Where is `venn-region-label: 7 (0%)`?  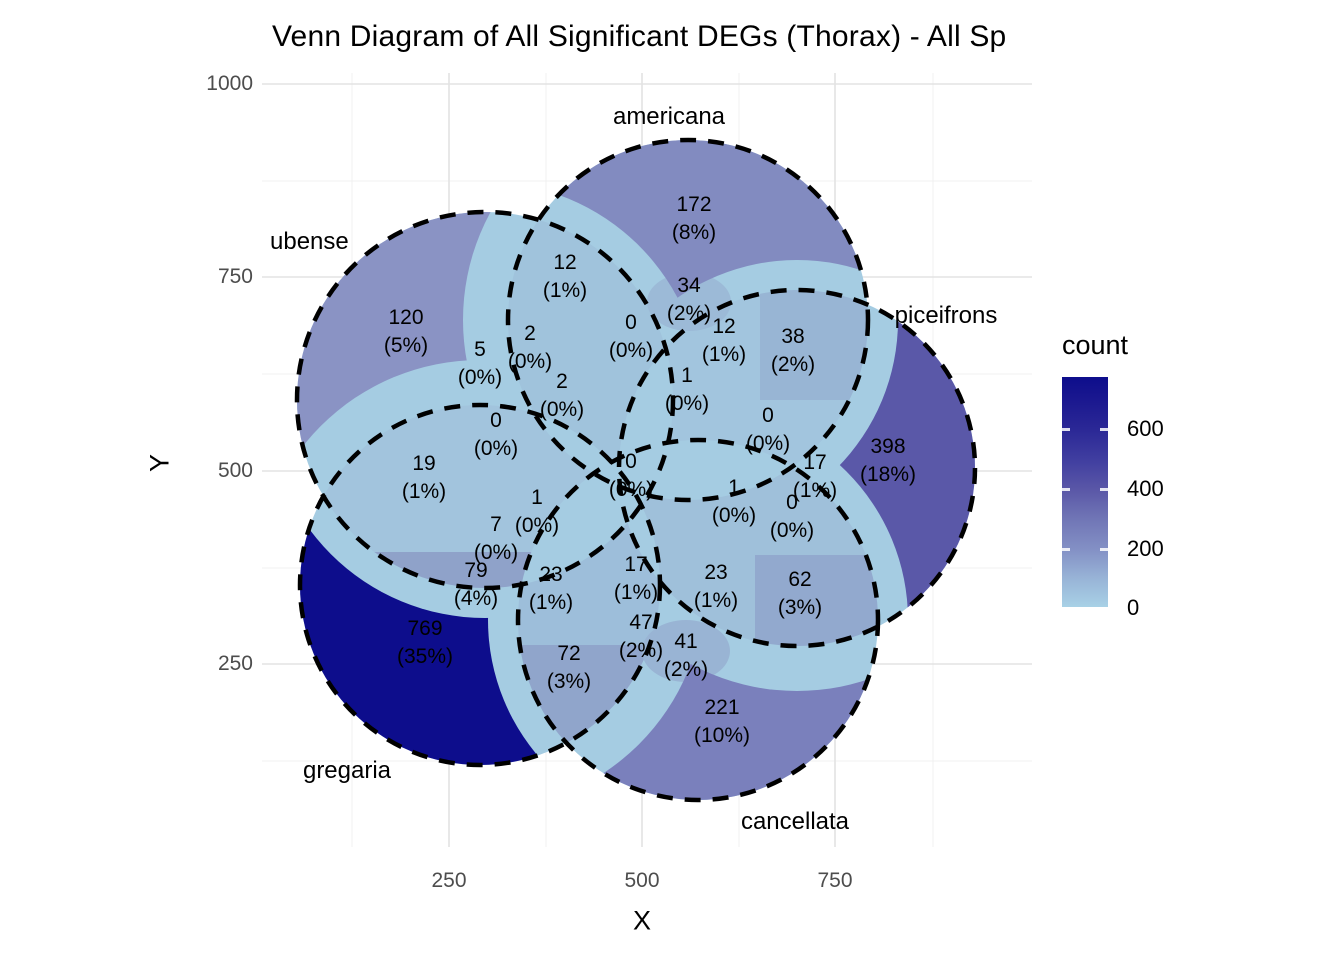 venn-region-label: 7 (0%) is located at coordinates (496, 539).